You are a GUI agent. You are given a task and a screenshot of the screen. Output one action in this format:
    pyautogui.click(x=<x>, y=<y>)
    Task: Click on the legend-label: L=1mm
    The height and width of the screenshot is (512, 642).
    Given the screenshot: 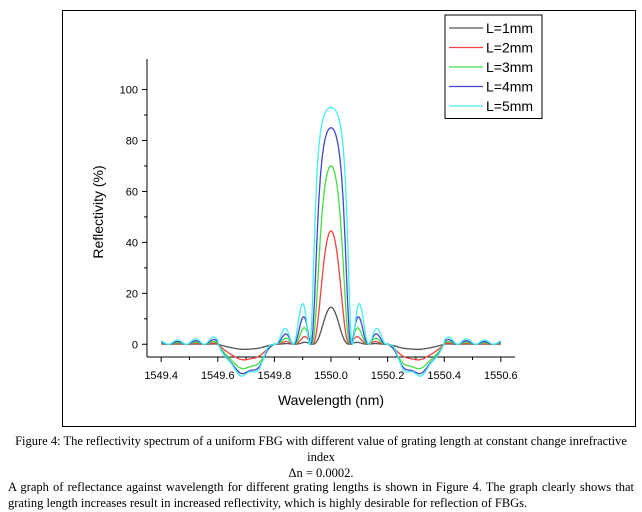 What is the action you would take?
    pyautogui.click(x=509, y=28)
    